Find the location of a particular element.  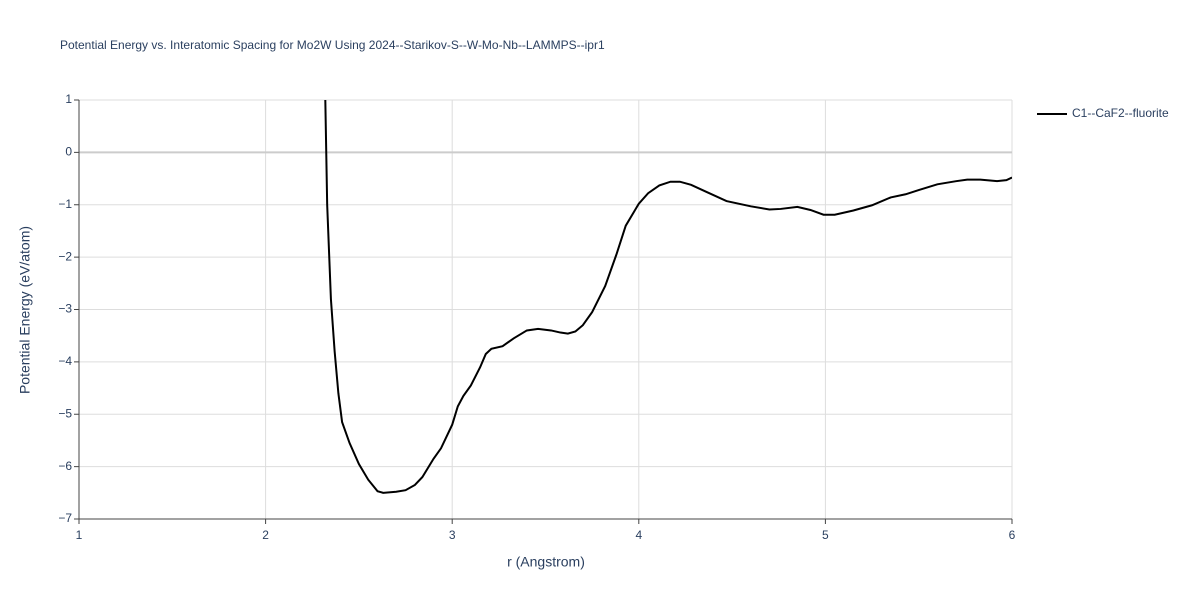

y-tick-label: −5 is located at coordinates (65, 413).